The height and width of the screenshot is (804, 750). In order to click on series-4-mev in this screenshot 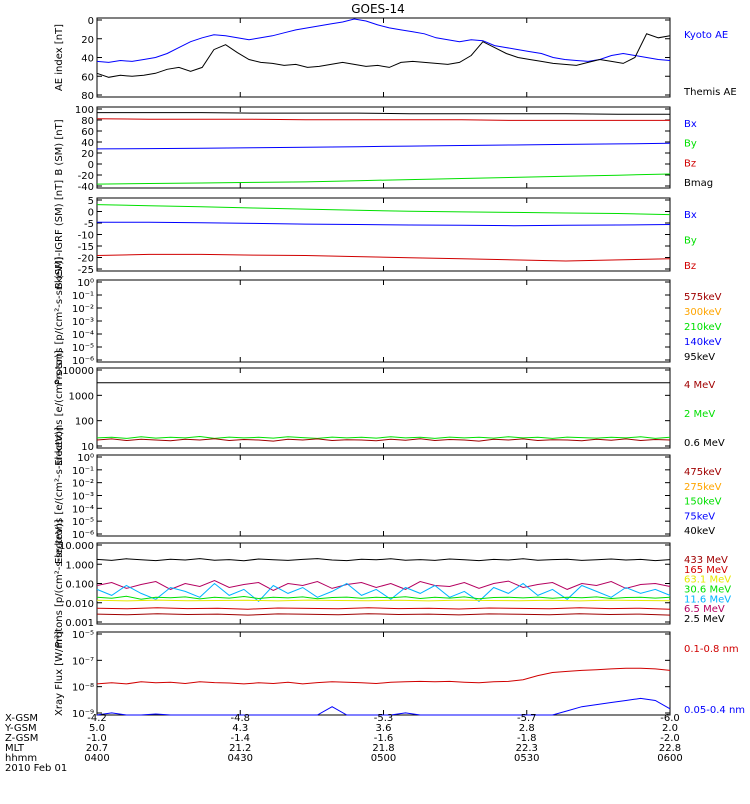, I will do `click(383, 440)`.